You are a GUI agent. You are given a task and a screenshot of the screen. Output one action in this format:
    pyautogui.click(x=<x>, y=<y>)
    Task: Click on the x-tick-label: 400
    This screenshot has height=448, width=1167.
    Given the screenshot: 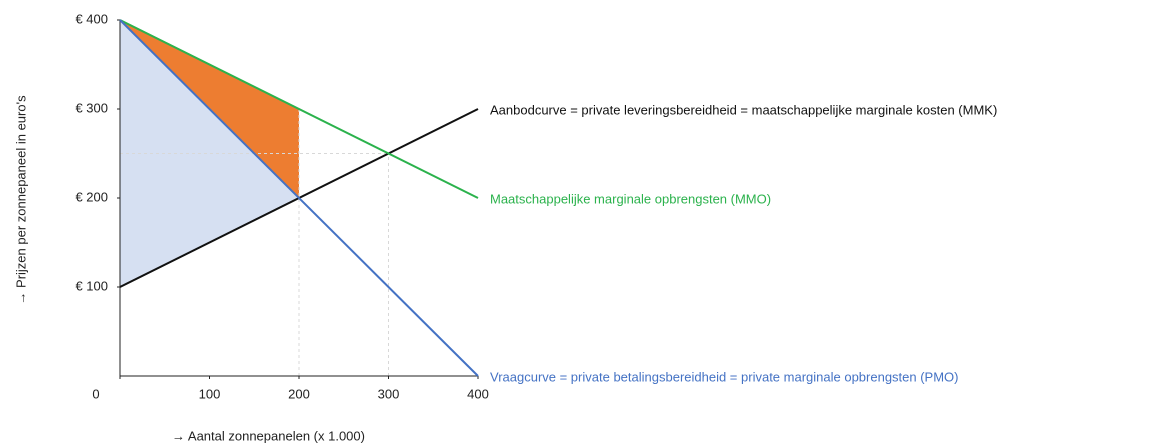 What is the action you would take?
    pyautogui.click(x=478, y=393)
    